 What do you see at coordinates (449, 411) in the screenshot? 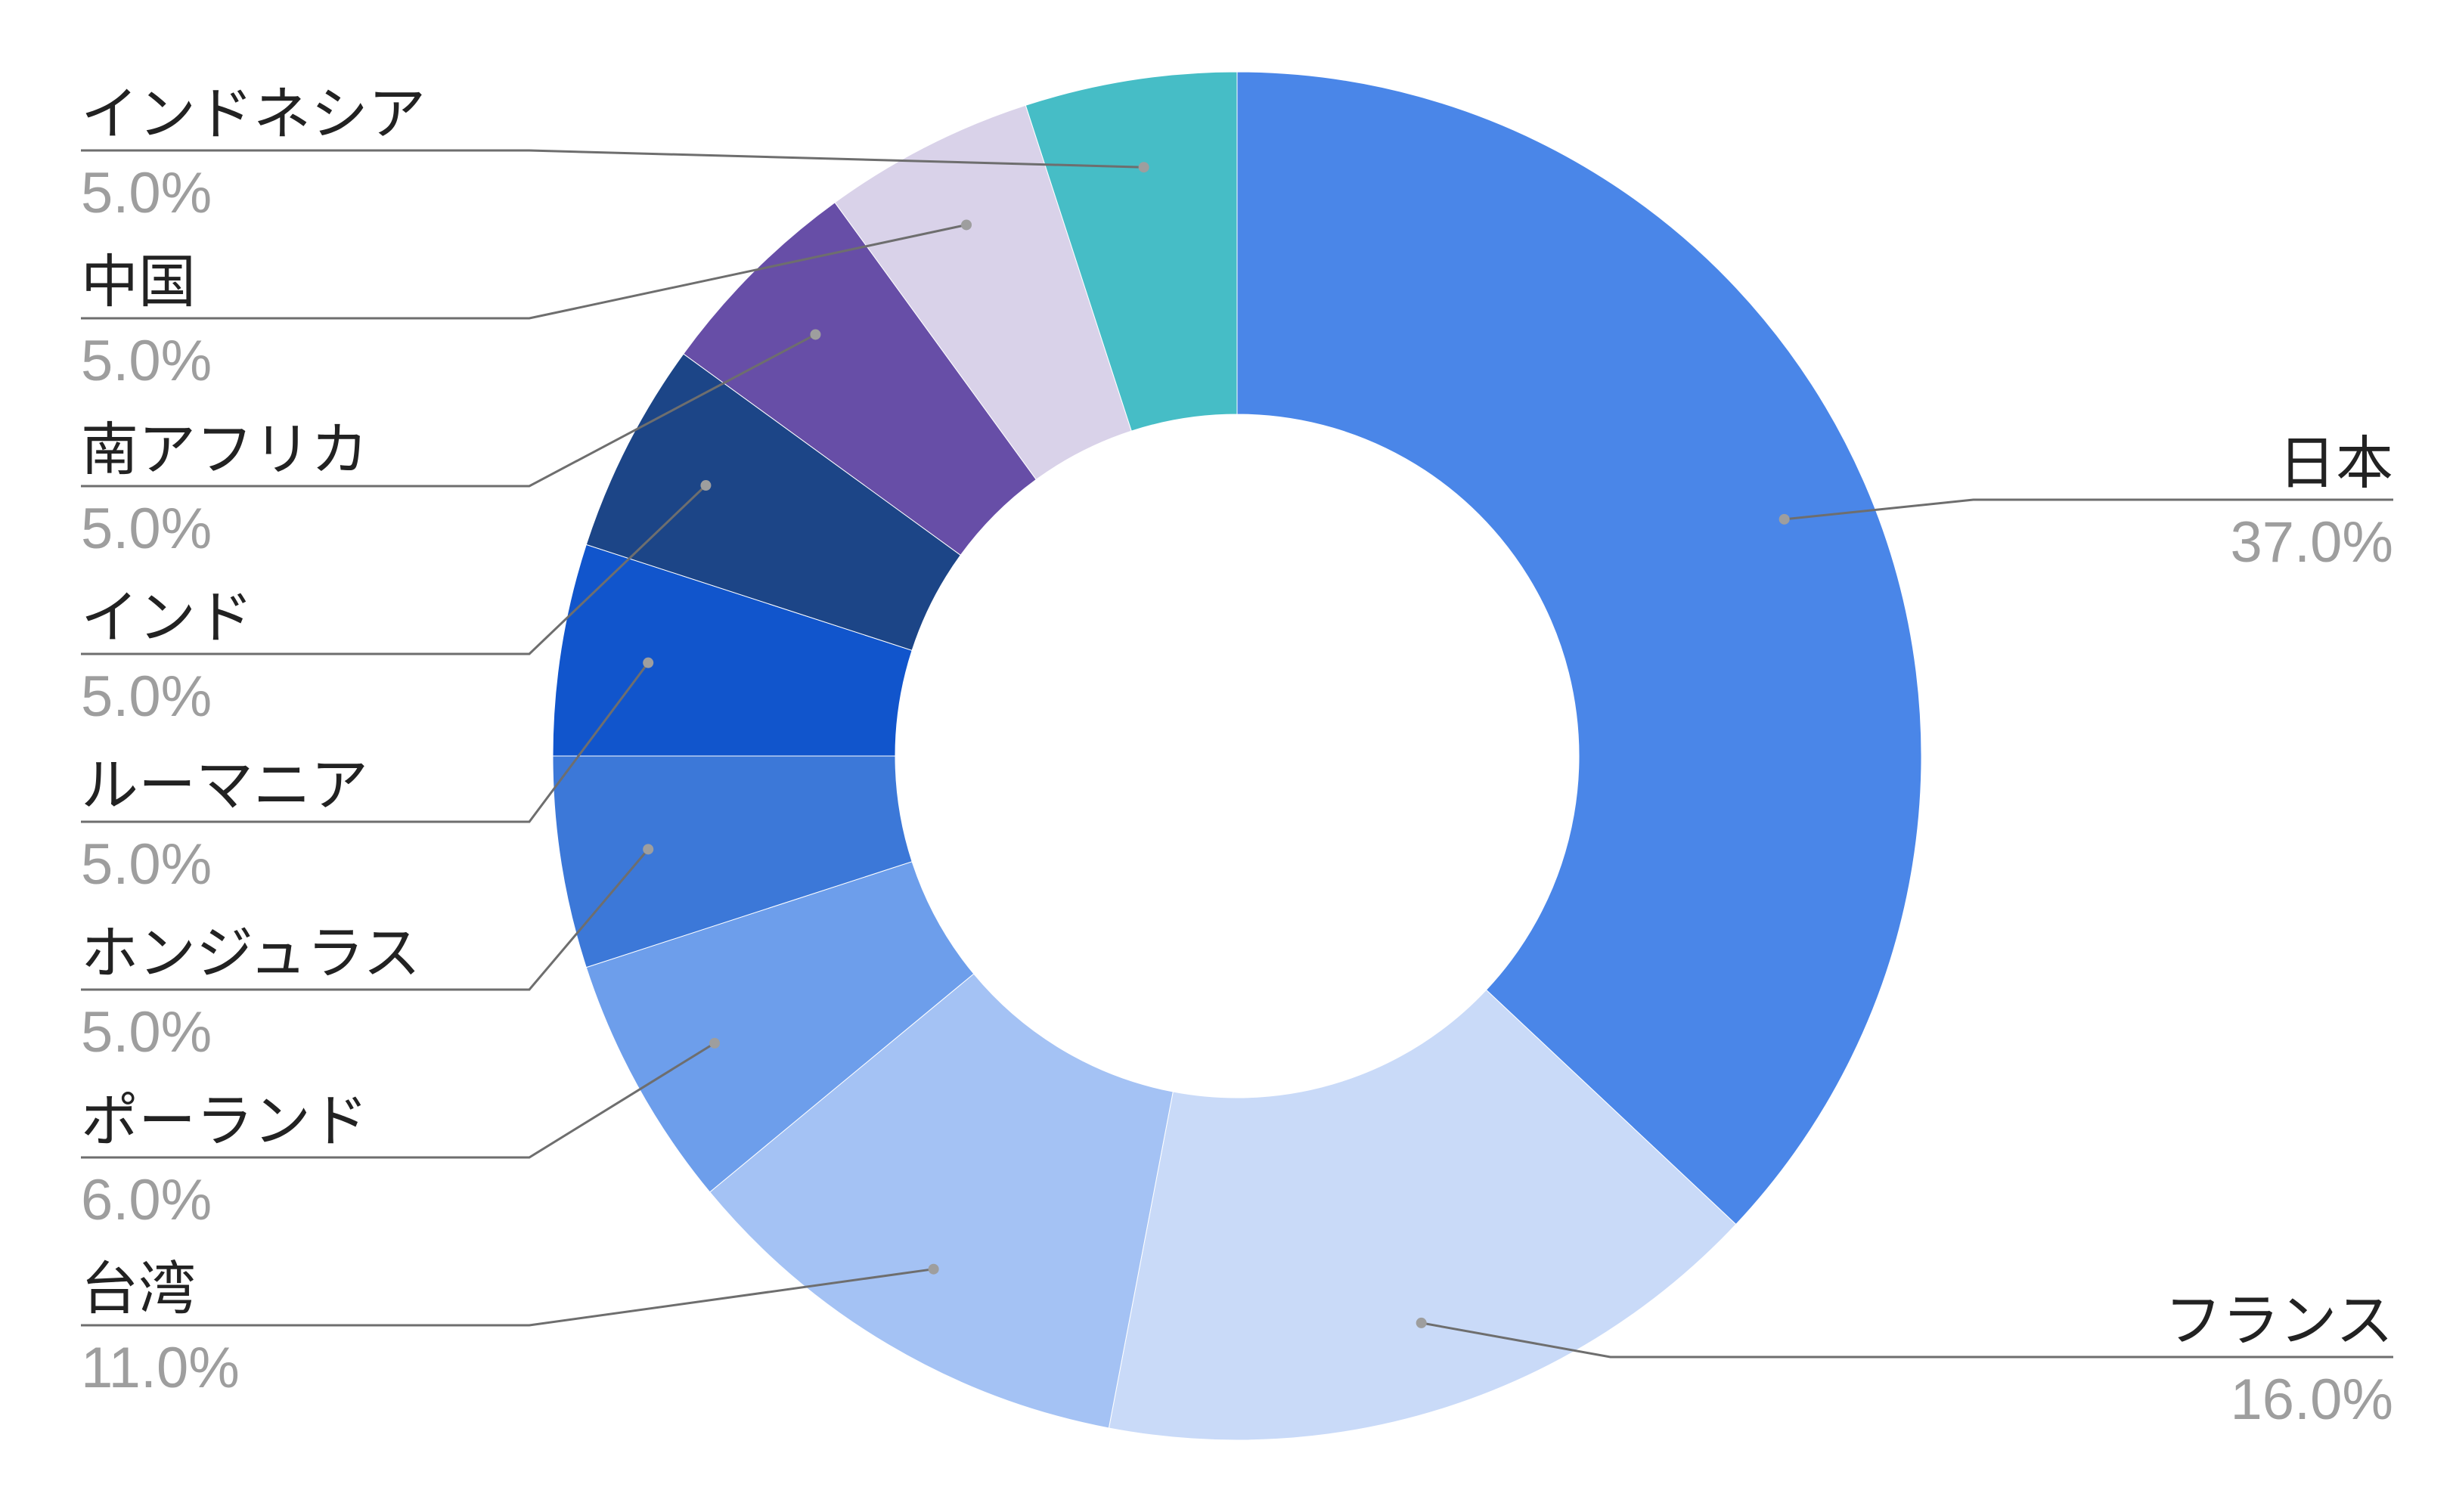
I see `slice-8-leader-line` at bounding box center [449, 411].